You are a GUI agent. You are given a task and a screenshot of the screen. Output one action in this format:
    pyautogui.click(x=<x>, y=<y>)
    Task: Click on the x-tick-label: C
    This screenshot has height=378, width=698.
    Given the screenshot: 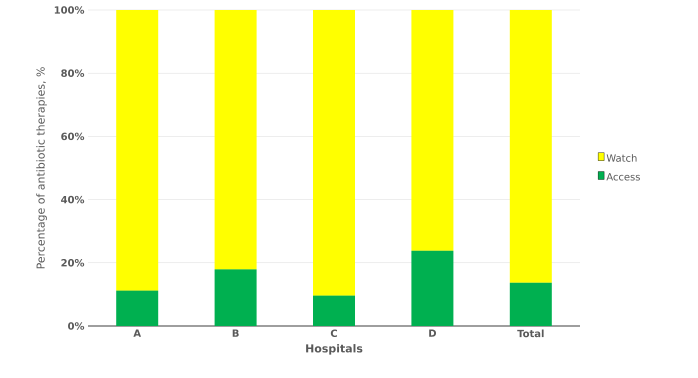 What is the action you would take?
    pyautogui.click(x=334, y=334)
    